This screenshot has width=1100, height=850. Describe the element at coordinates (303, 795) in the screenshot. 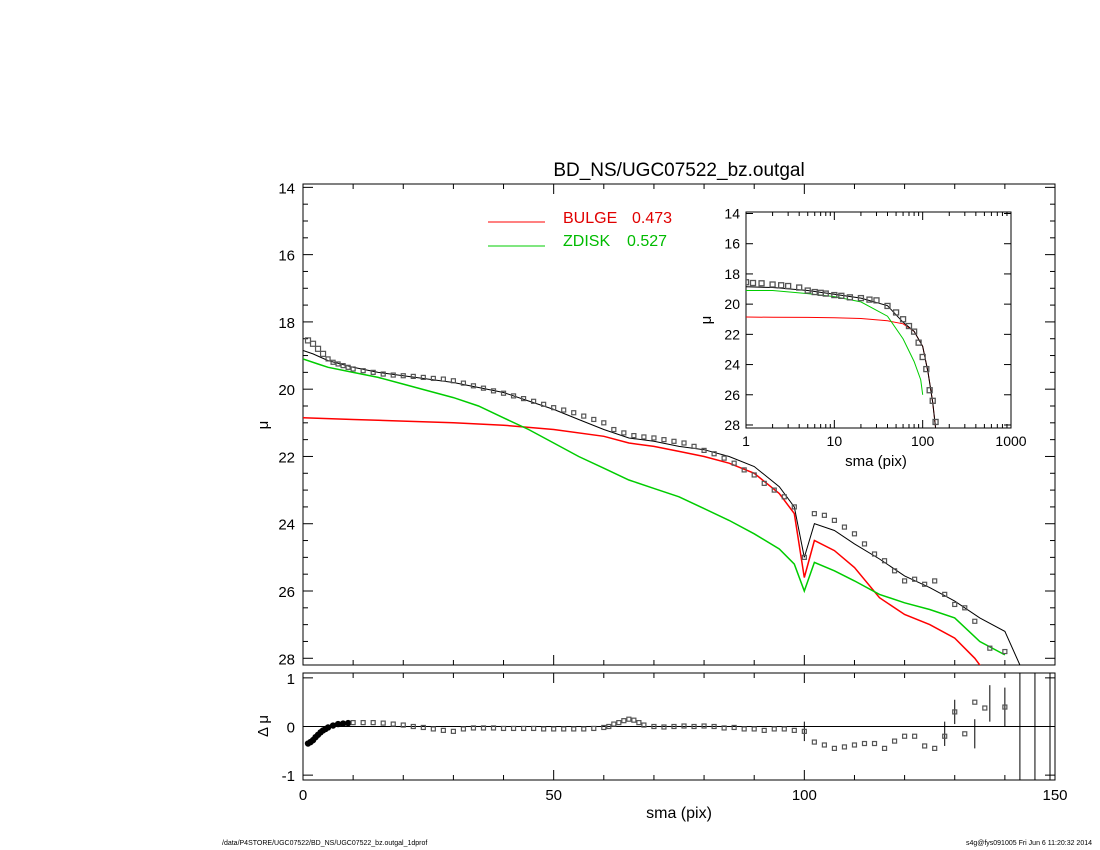

I see `x-tick-label: 0` at that location.